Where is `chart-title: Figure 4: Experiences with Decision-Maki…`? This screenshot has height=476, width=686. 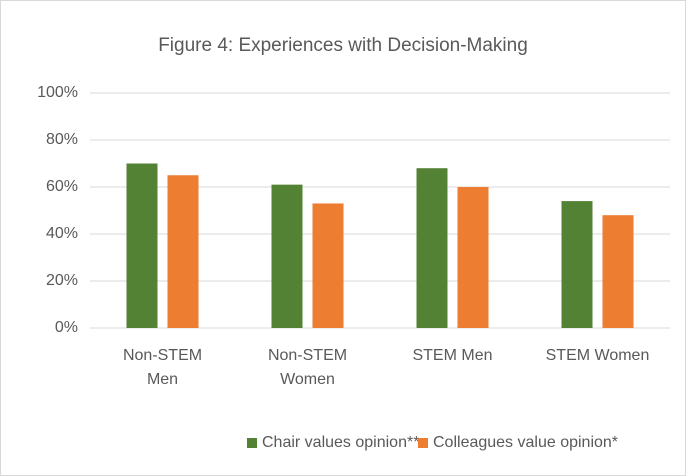 chart-title: Figure 4: Experiences with Decision-Maki… is located at coordinates (343, 45).